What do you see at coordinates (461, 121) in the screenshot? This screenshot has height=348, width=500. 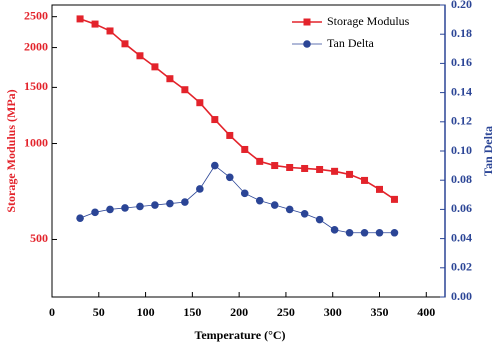 I see `y2-tick-label: 0.12` at bounding box center [461, 121].